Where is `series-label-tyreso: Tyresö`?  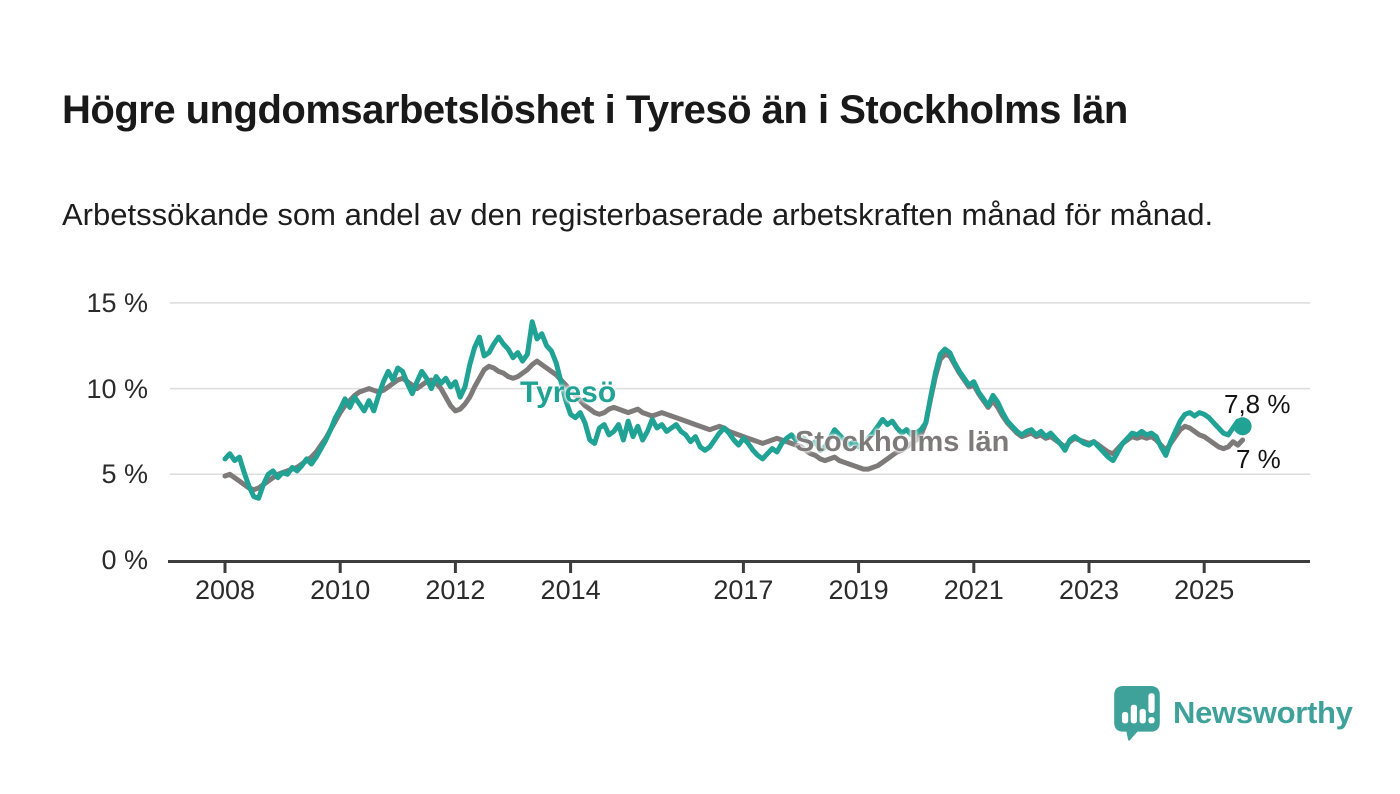 series-label-tyreso: Tyresö is located at coordinates (568, 392).